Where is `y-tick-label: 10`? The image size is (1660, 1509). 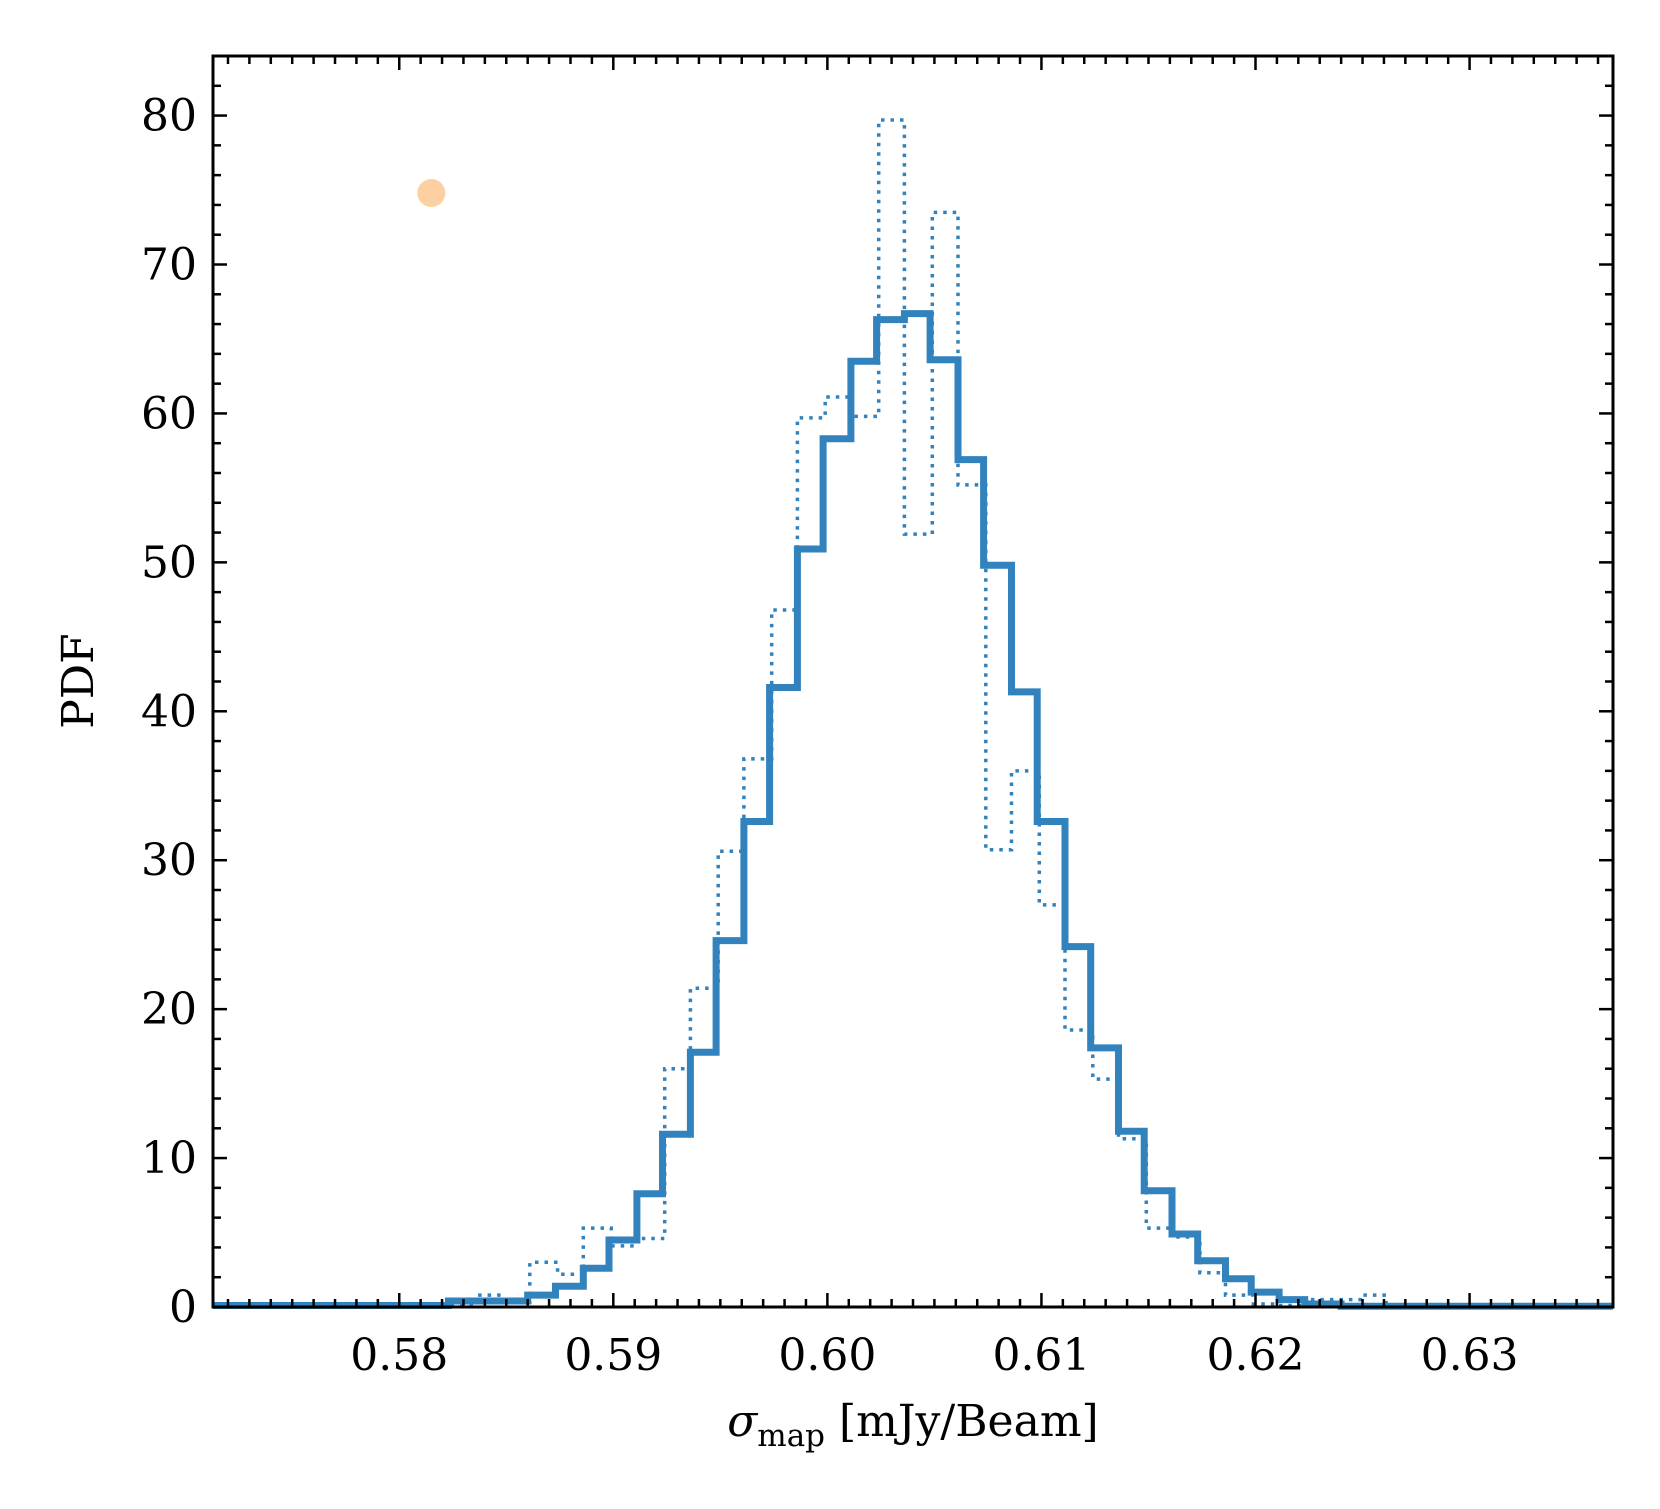 y-tick-label: 10 is located at coordinates (169, 1158).